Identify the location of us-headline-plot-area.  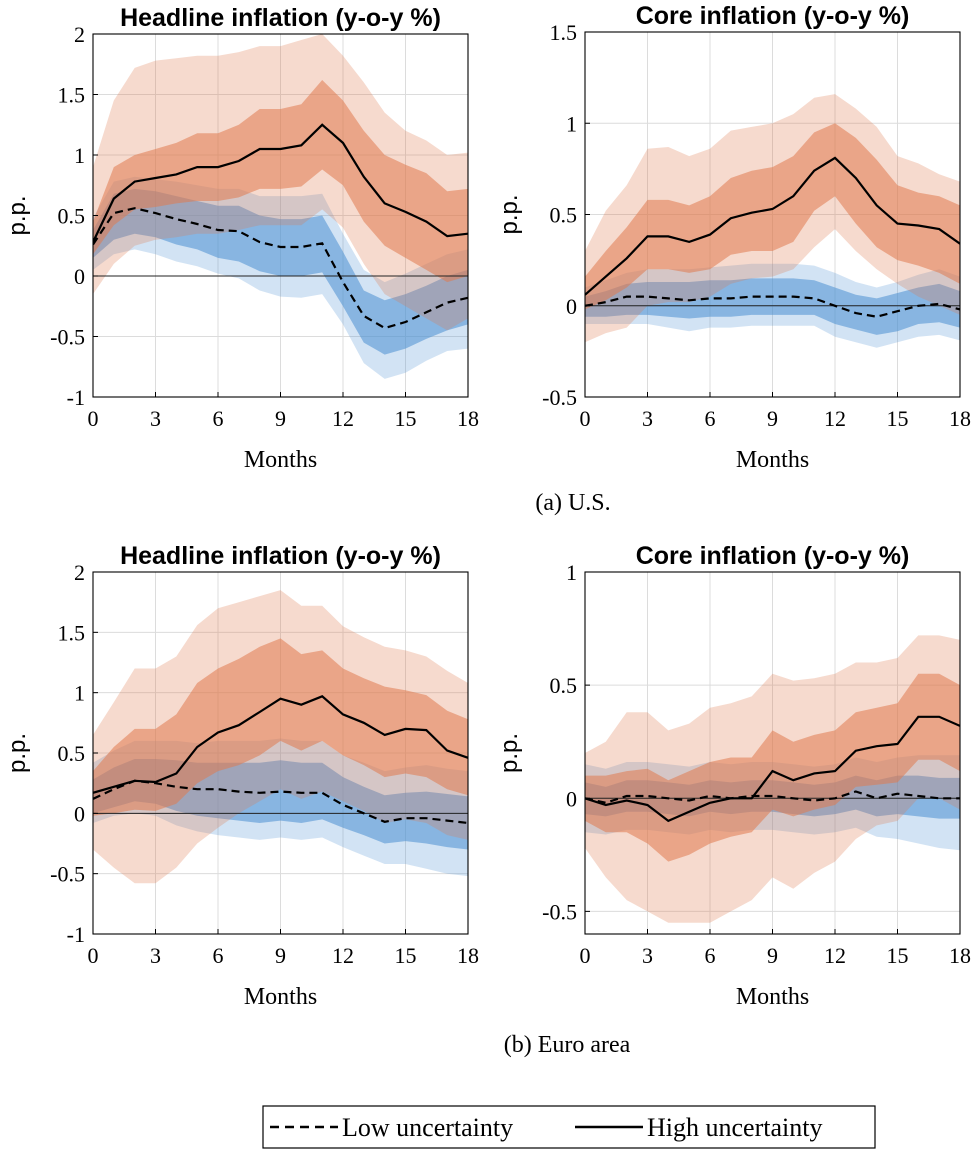
(280, 206).